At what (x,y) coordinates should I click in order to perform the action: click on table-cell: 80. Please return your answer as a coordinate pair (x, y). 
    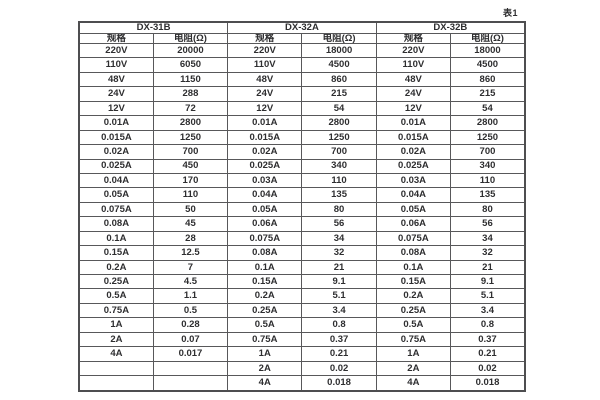
    Looking at the image, I should click on (339, 209).